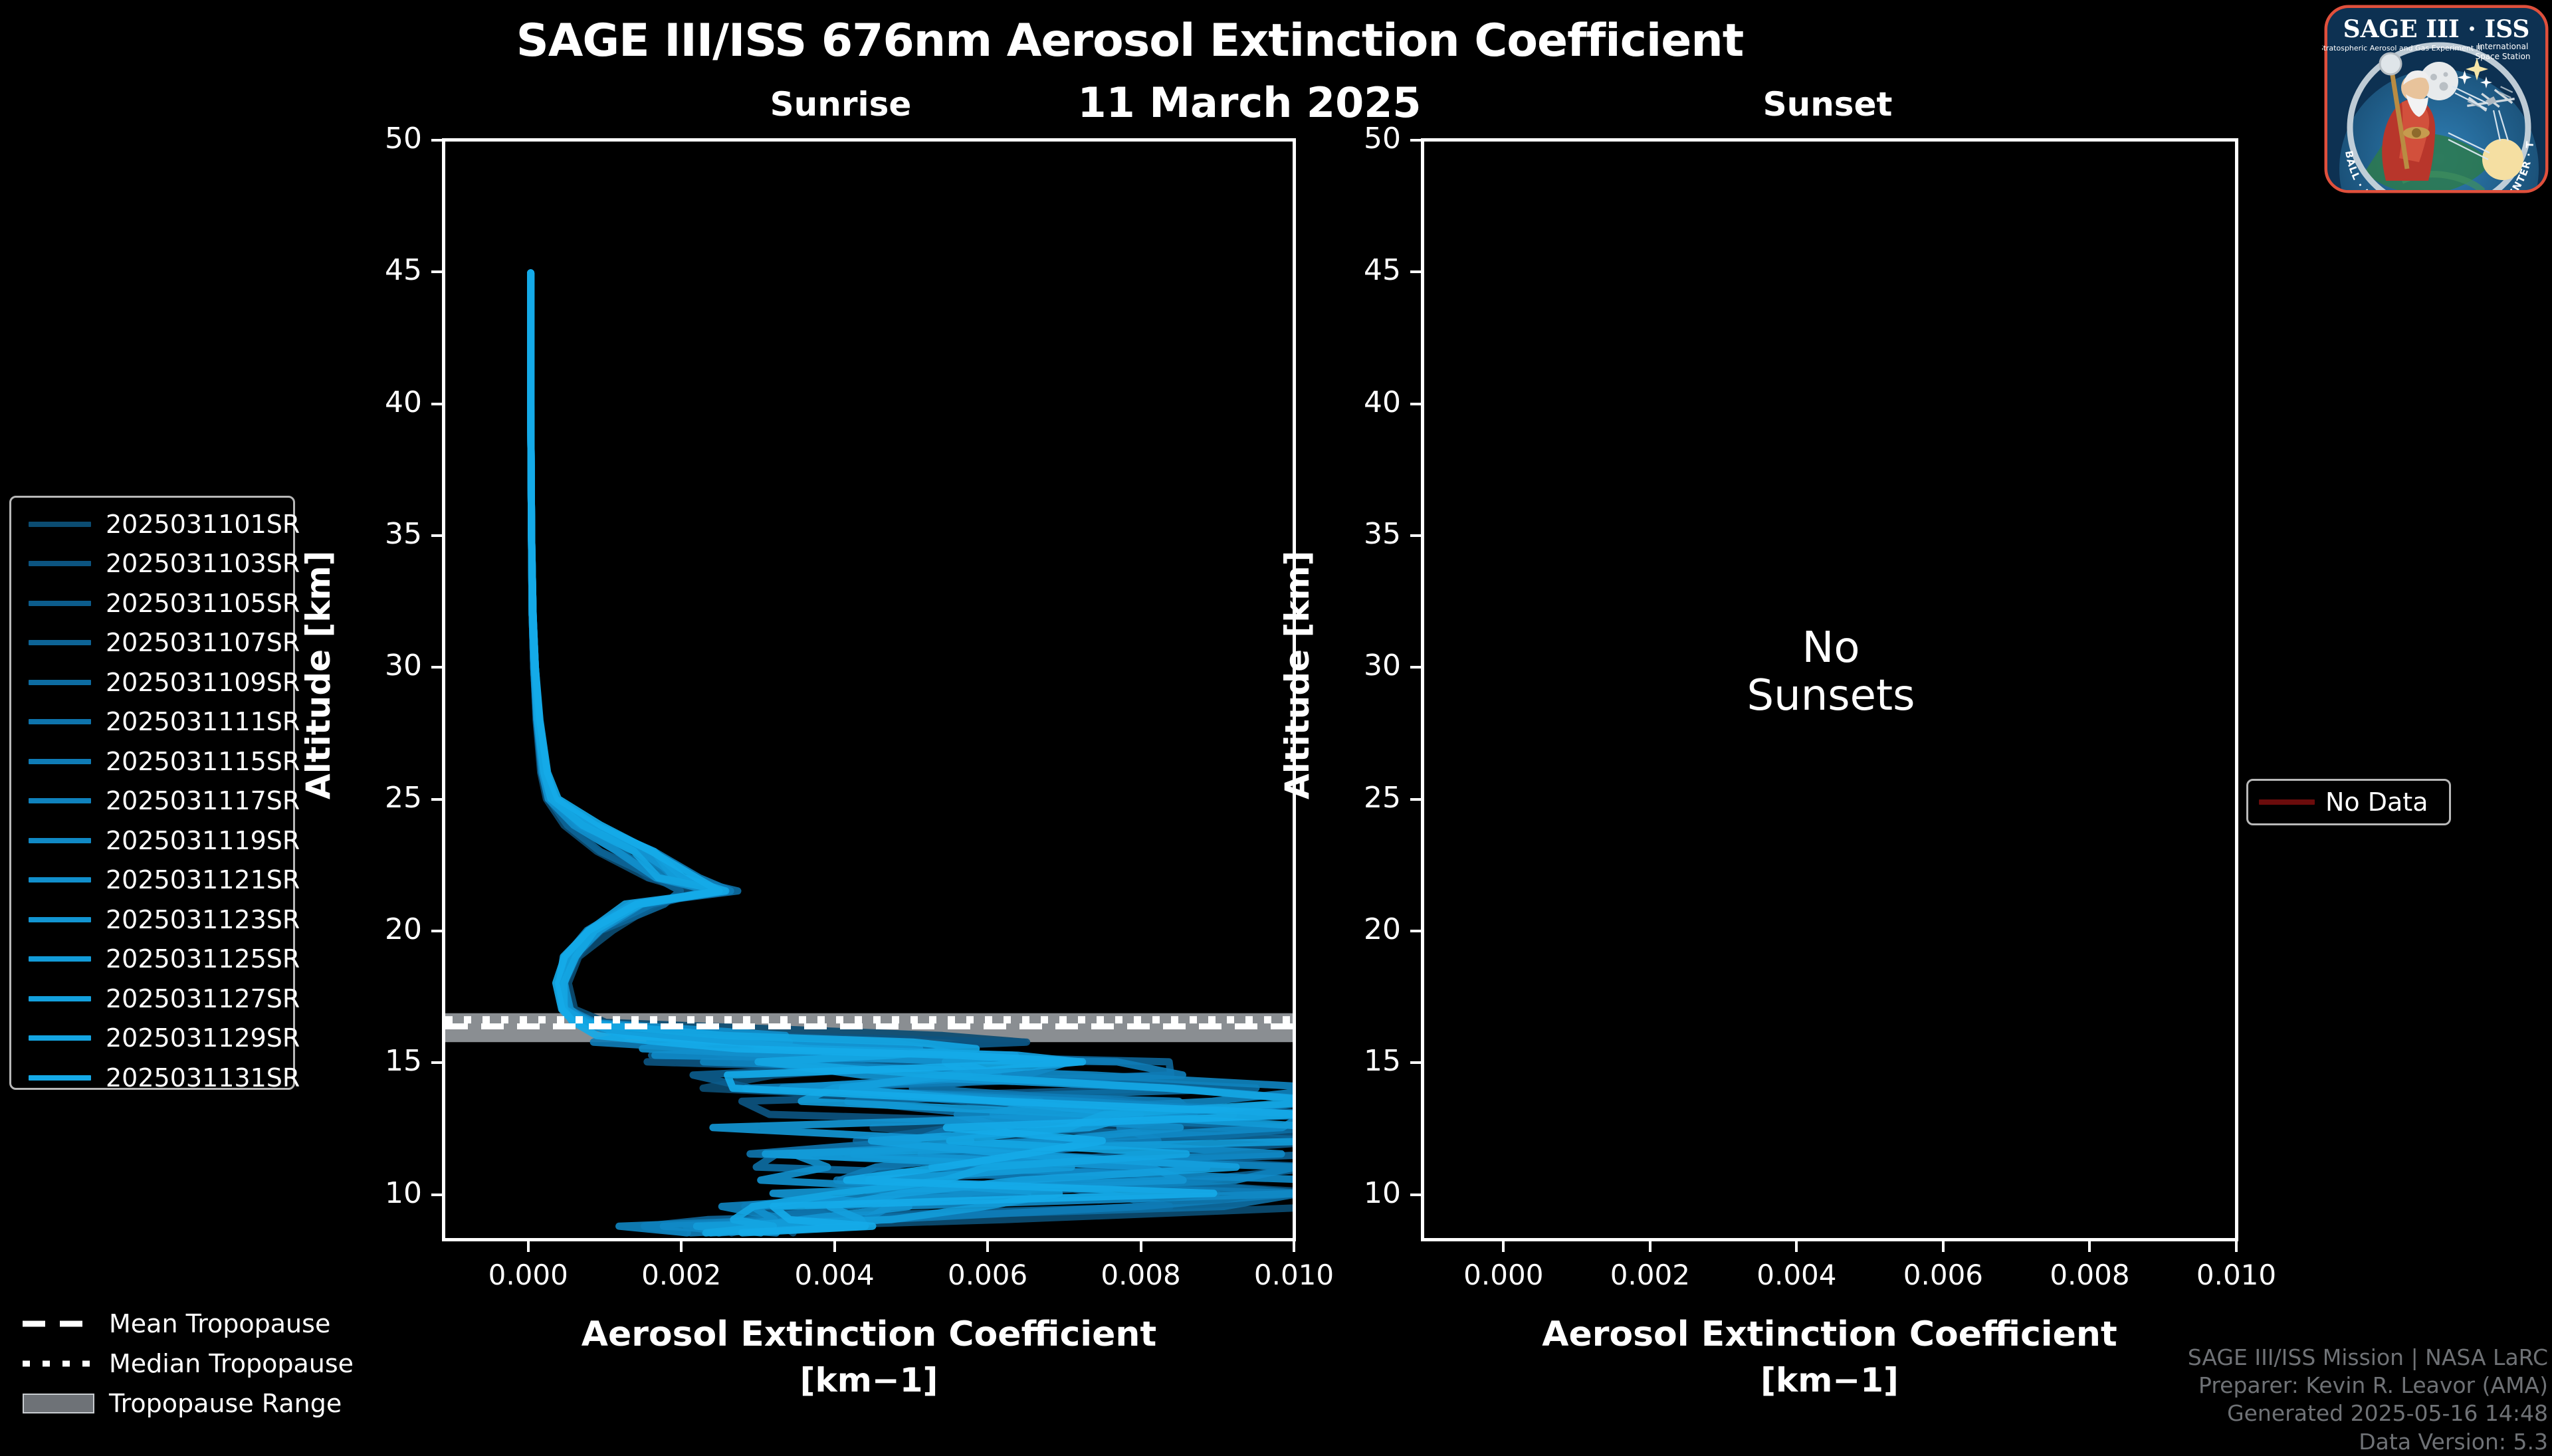 The image size is (2552, 1456). What do you see at coordinates (2436, 29) in the screenshot?
I see `patch-title: SAGE III · ISS` at bounding box center [2436, 29].